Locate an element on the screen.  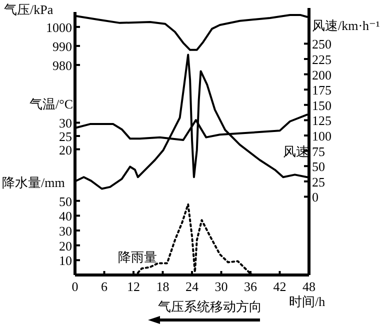
y2-tick-label: 100 is located at coordinates (322, 136).